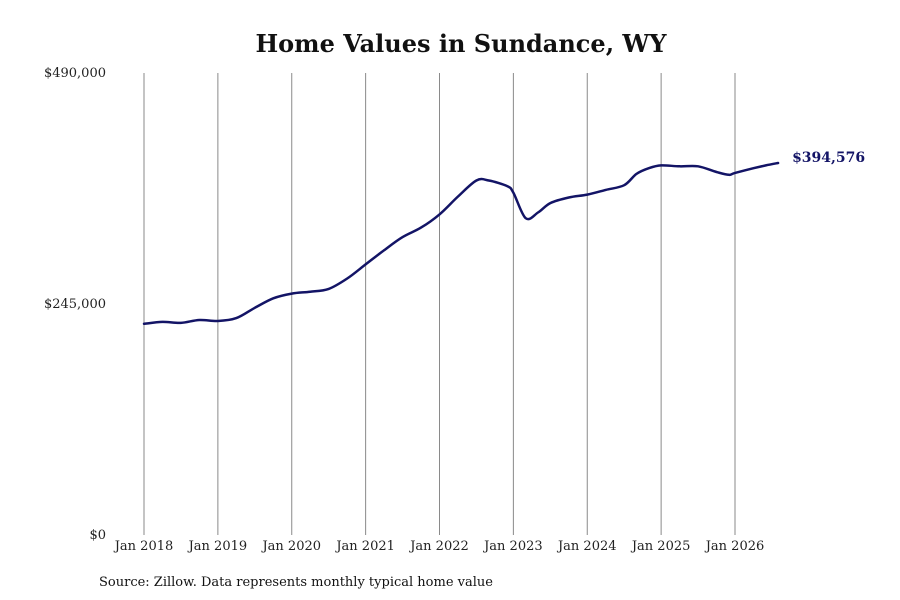  Describe the element at coordinates (75, 73) in the screenshot. I see `y-tick-label: $490,000` at that location.